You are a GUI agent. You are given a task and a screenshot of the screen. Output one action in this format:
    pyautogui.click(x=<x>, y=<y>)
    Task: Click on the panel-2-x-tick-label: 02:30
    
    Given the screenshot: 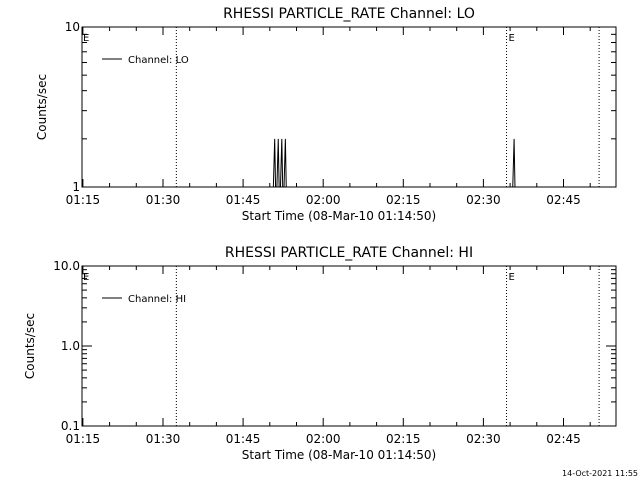 What is the action you would take?
    pyautogui.click(x=483, y=439)
    